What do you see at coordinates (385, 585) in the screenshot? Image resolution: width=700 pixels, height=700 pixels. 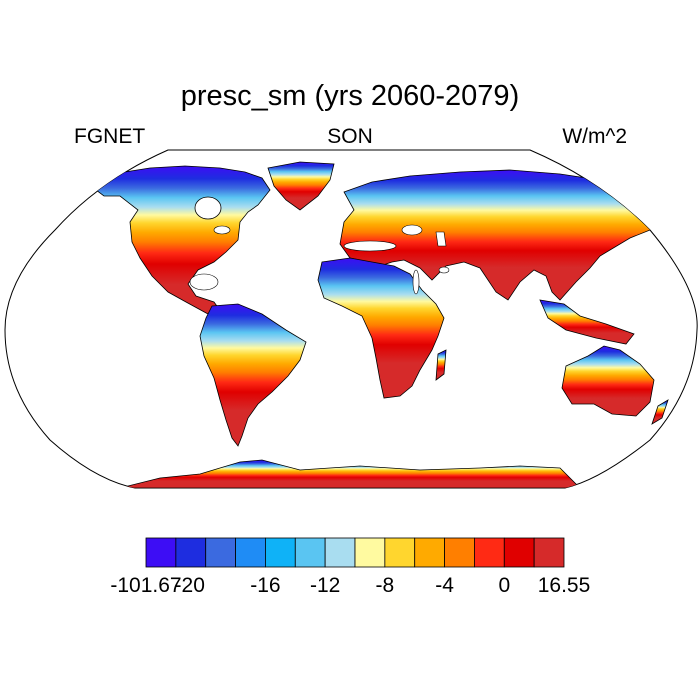 I see `colorbar-tick-label: -8` at bounding box center [385, 585].